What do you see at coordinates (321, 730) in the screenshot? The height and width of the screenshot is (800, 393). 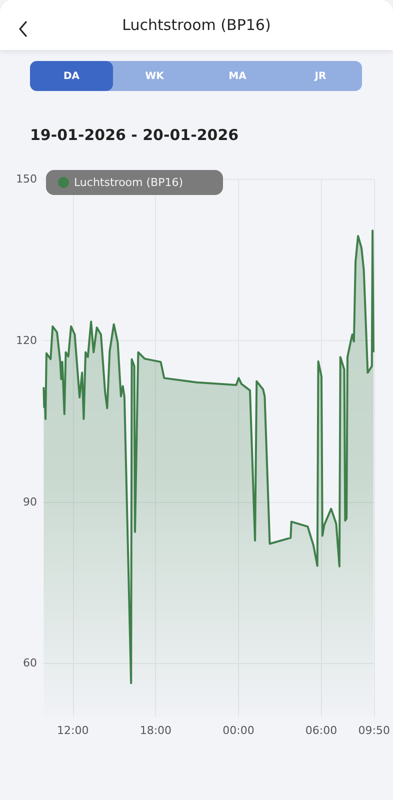 I see `x-tick-label: 06:00` at bounding box center [321, 730].